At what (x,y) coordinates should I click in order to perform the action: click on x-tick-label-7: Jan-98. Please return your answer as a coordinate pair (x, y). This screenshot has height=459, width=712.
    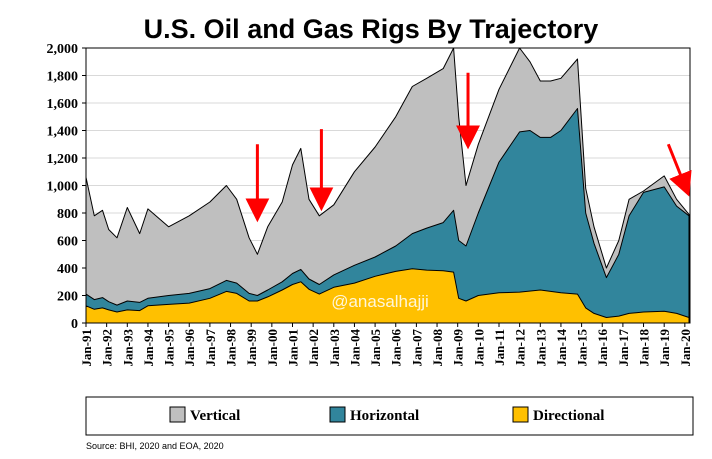
    Looking at the image, I should click on (231, 348).